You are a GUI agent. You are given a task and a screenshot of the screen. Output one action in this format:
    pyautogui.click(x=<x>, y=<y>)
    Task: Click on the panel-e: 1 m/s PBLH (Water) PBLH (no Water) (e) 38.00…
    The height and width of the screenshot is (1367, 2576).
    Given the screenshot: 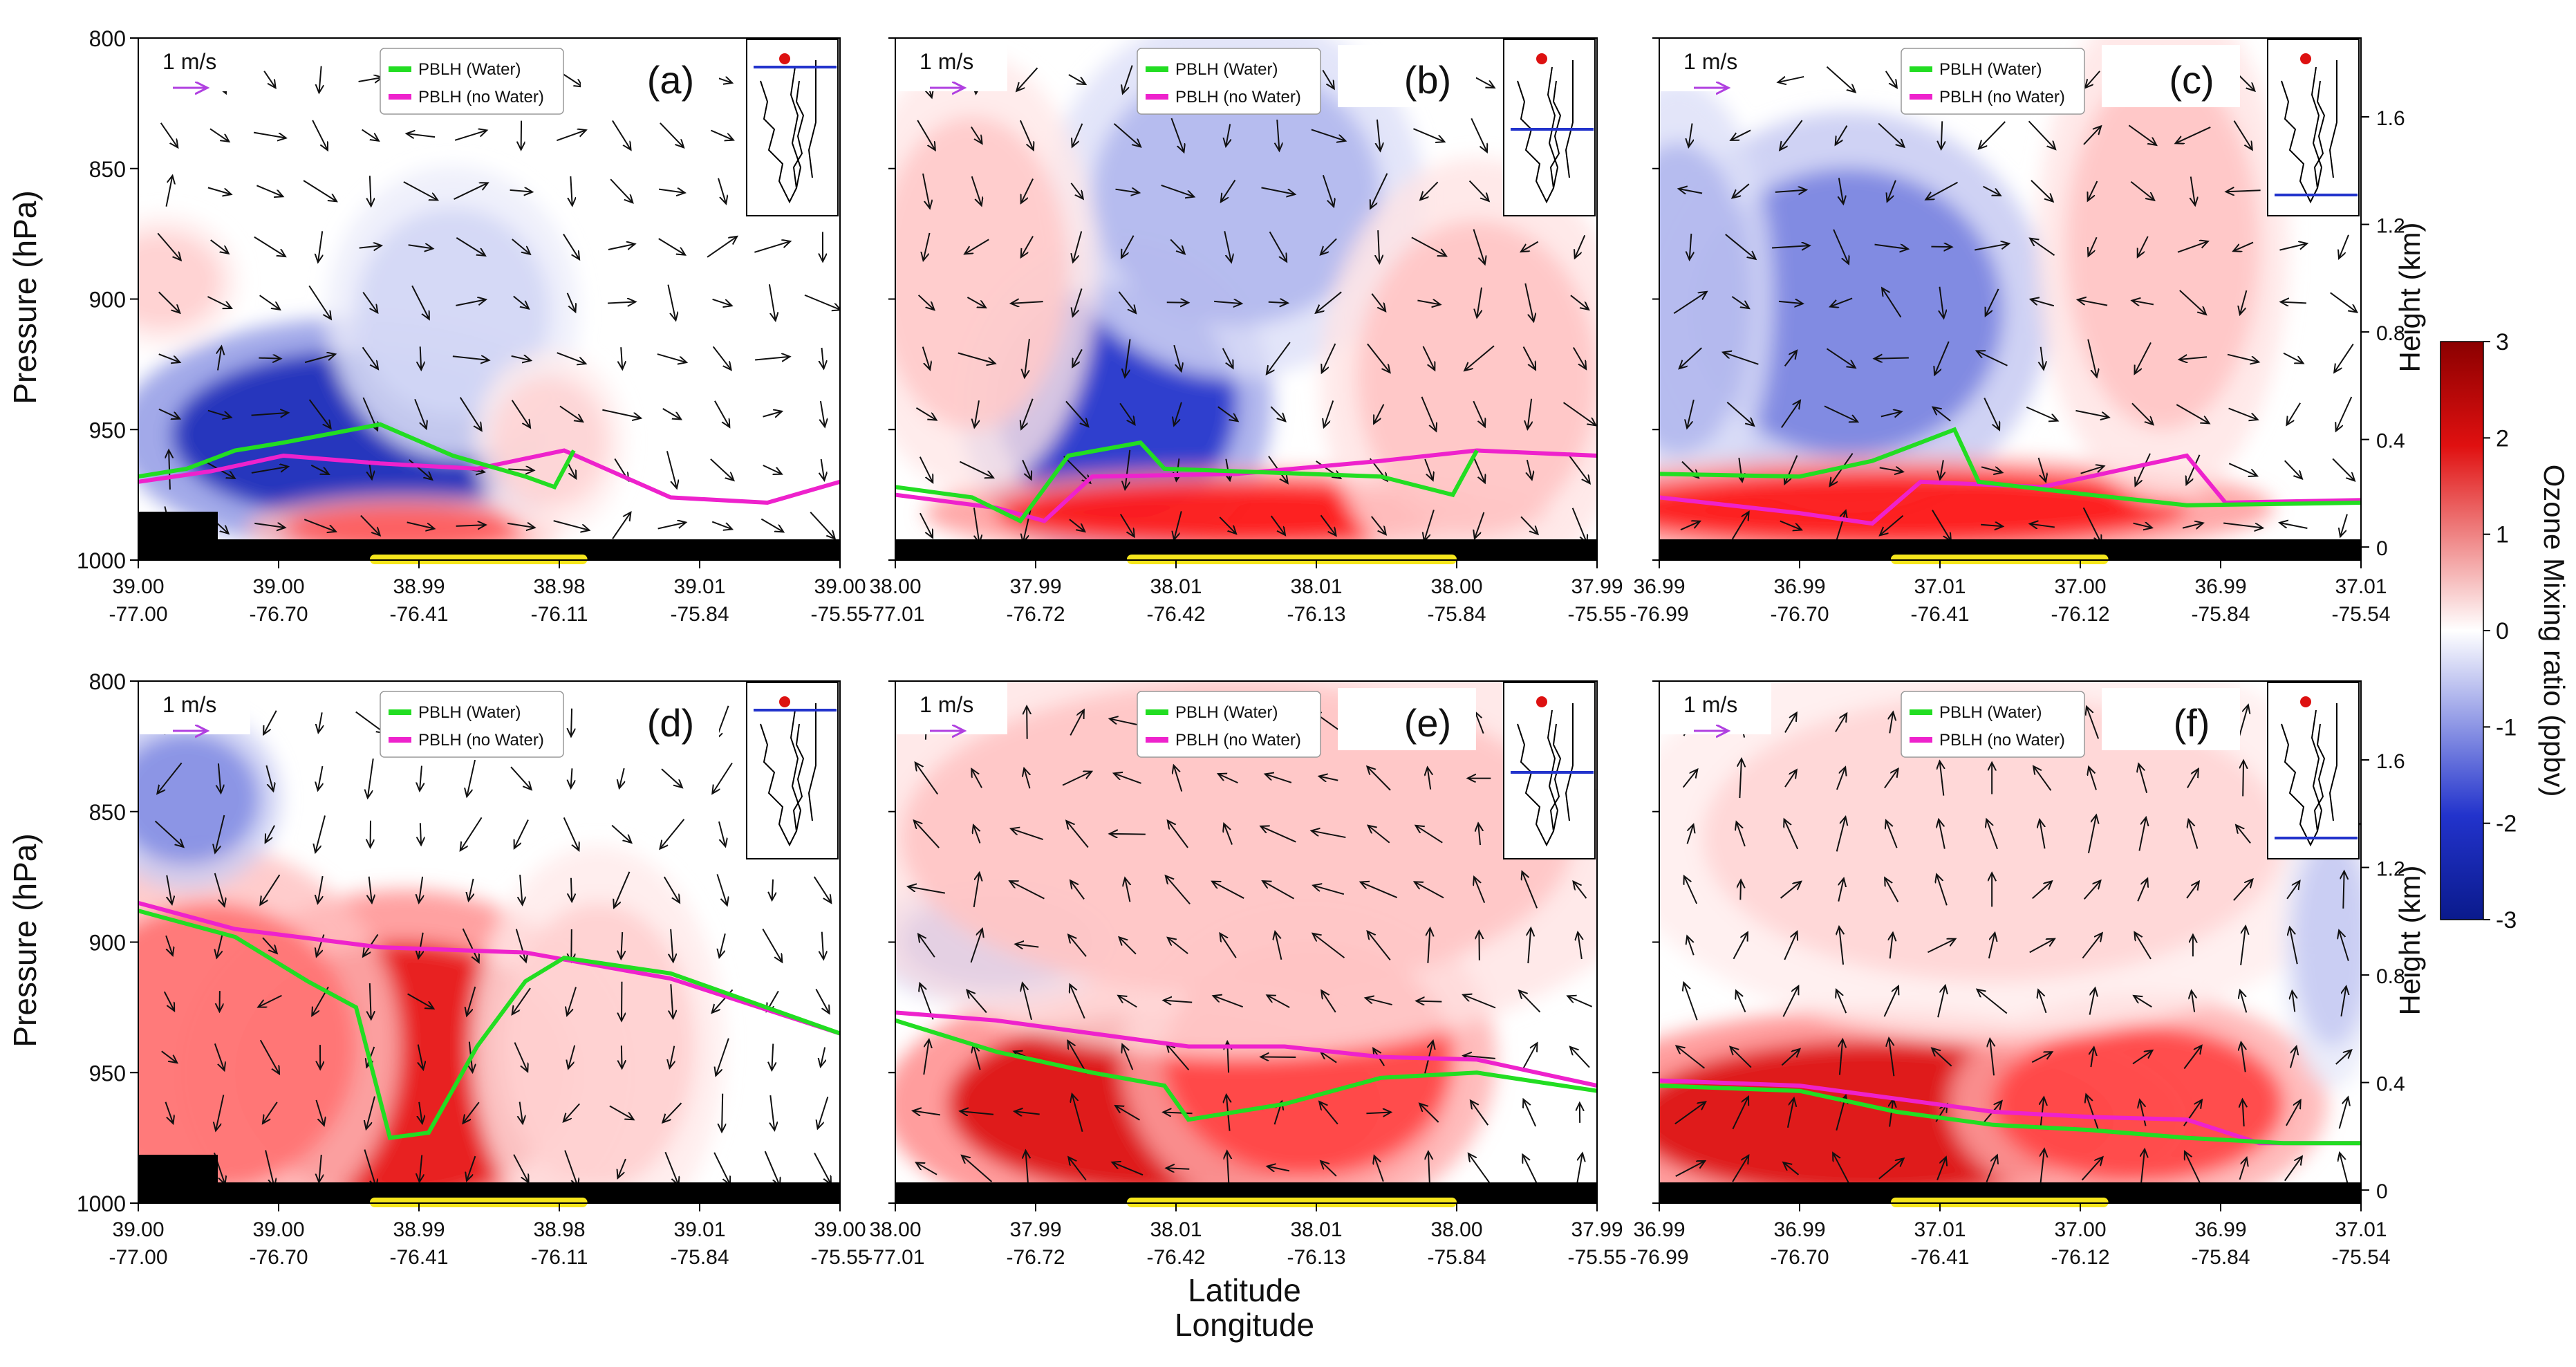 What is the action you would take?
    pyautogui.click(x=1246, y=974)
    